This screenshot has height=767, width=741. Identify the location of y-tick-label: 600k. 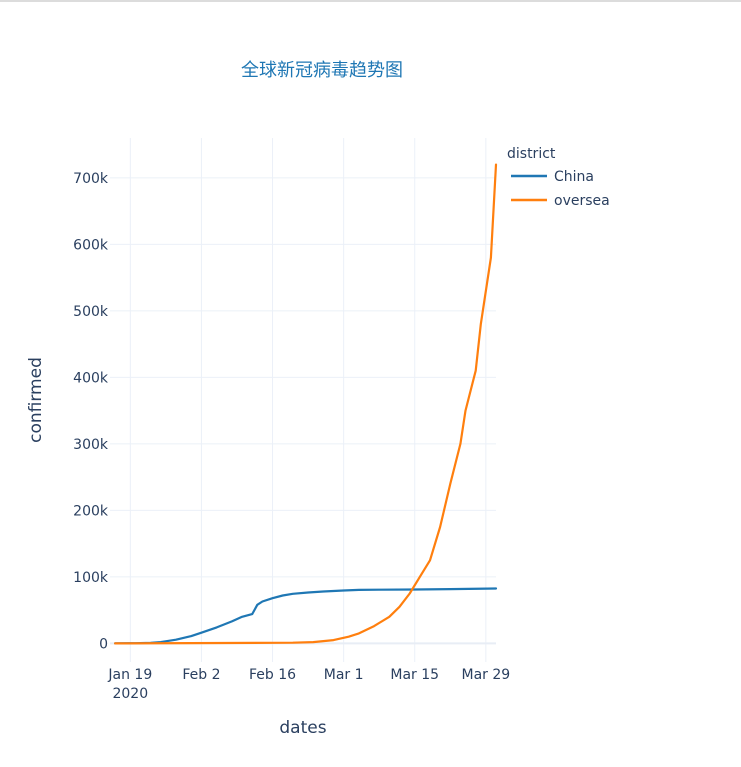
(91, 245).